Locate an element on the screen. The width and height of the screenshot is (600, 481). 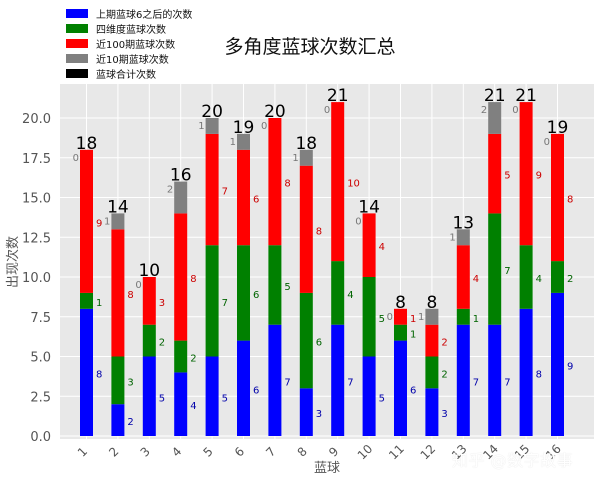
legend-item-green: 四维度蓝球次数 is located at coordinates (129, 28).